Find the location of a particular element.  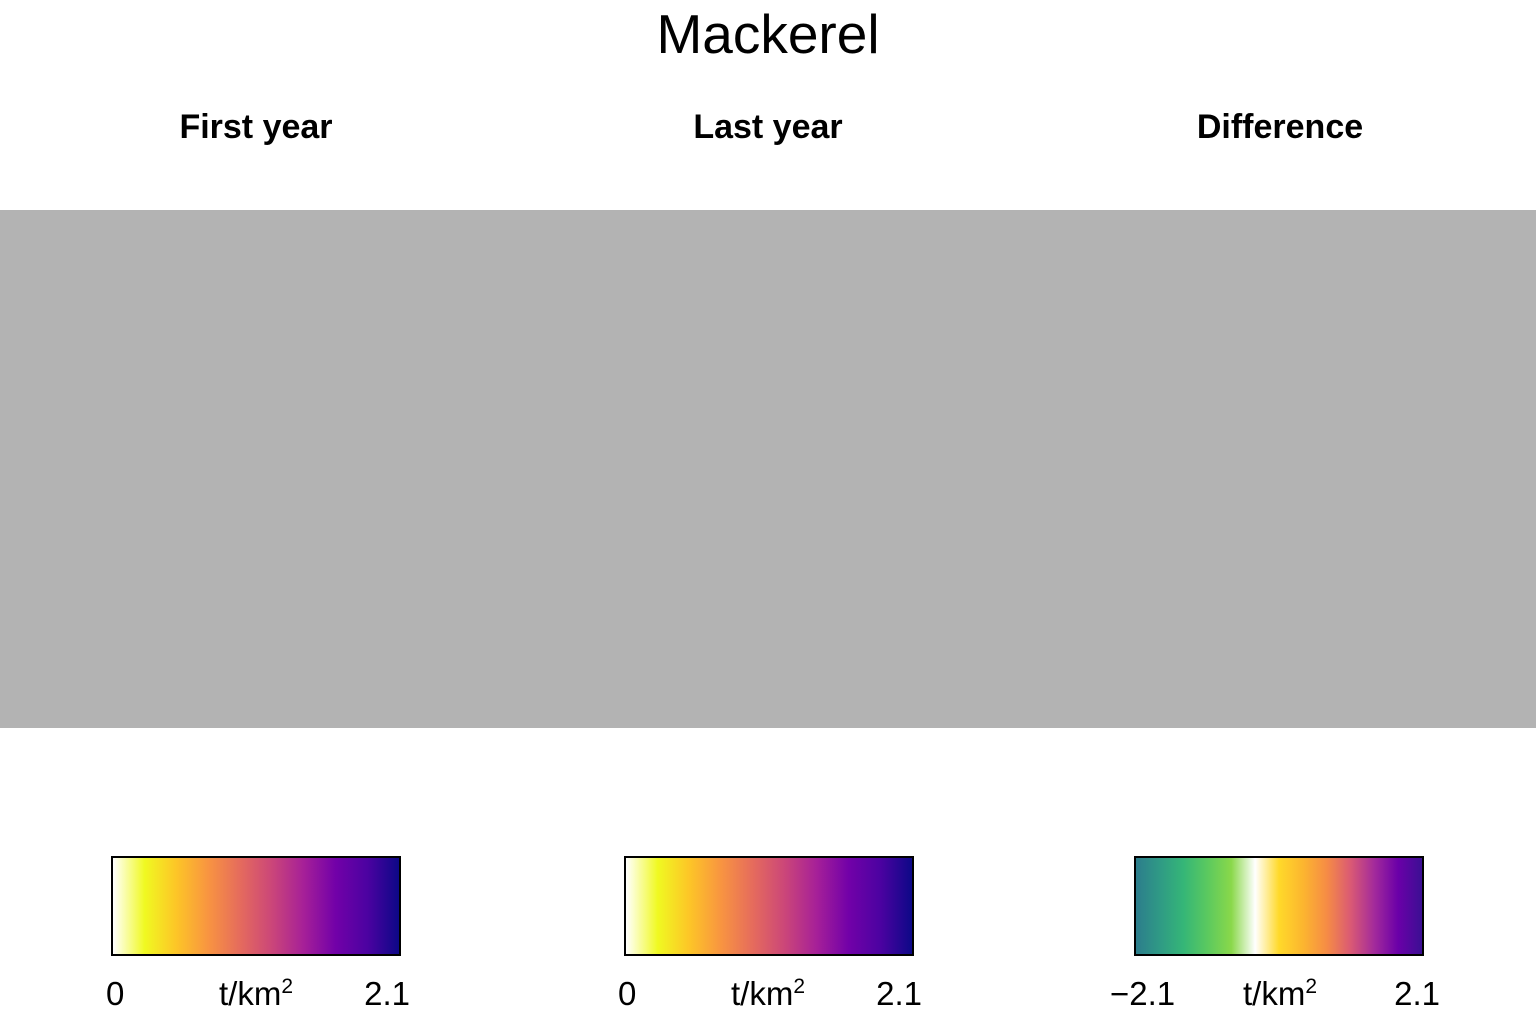

legend-max-label-last-year: 2.1 is located at coordinates (899, 993).